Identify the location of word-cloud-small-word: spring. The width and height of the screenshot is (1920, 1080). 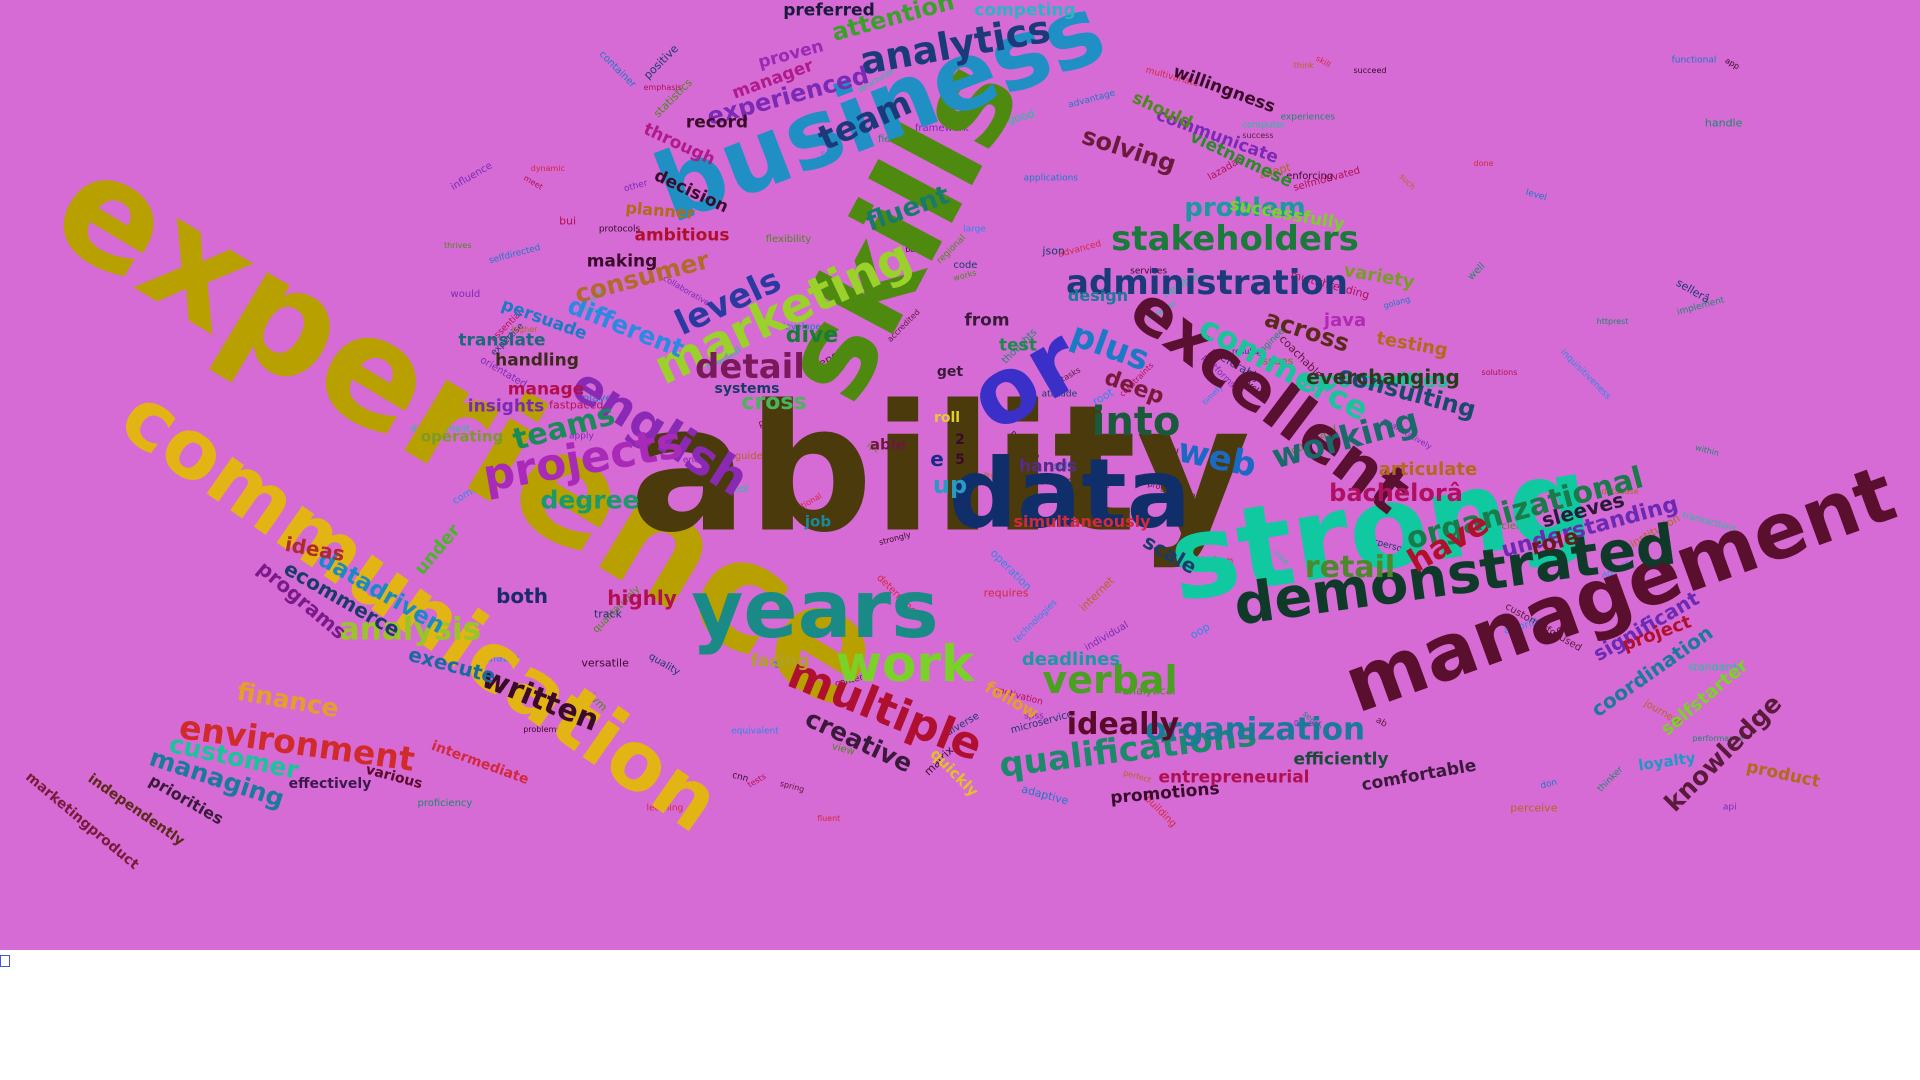
(792, 786).